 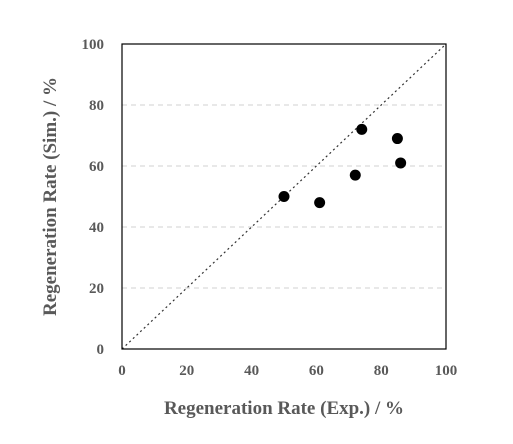 I want to click on x-tick-label-2: 40, so click(x=251, y=371).